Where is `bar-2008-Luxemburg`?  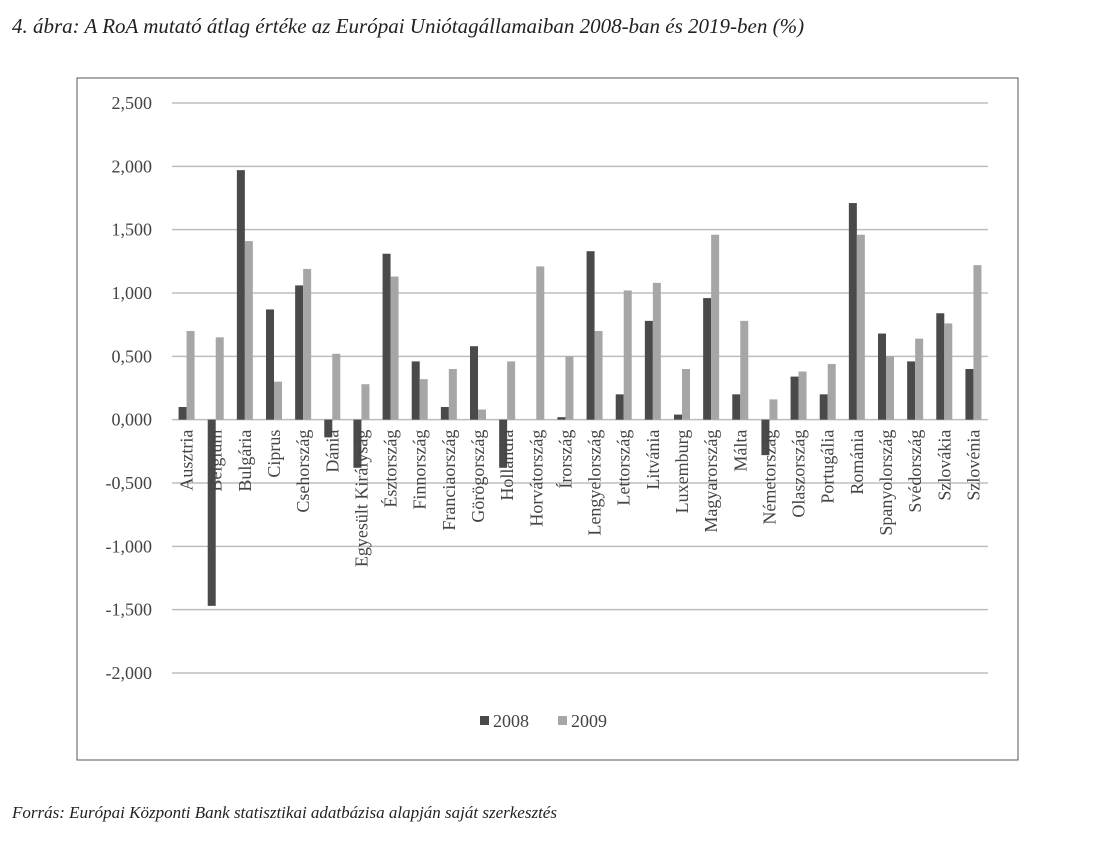
bar-2008-Luxemburg is located at coordinates (678, 417).